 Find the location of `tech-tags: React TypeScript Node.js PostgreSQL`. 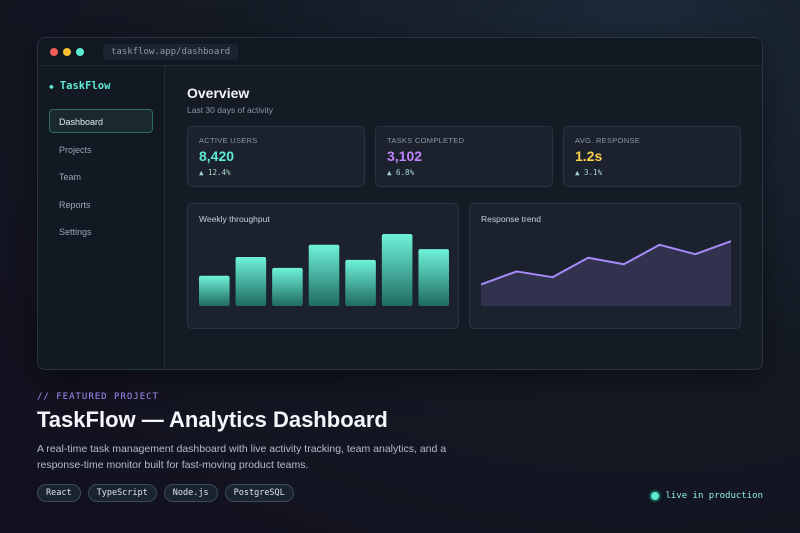

tech-tags: React TypeScript Node.js PostgreSQL is located at coordinates (165, 493).